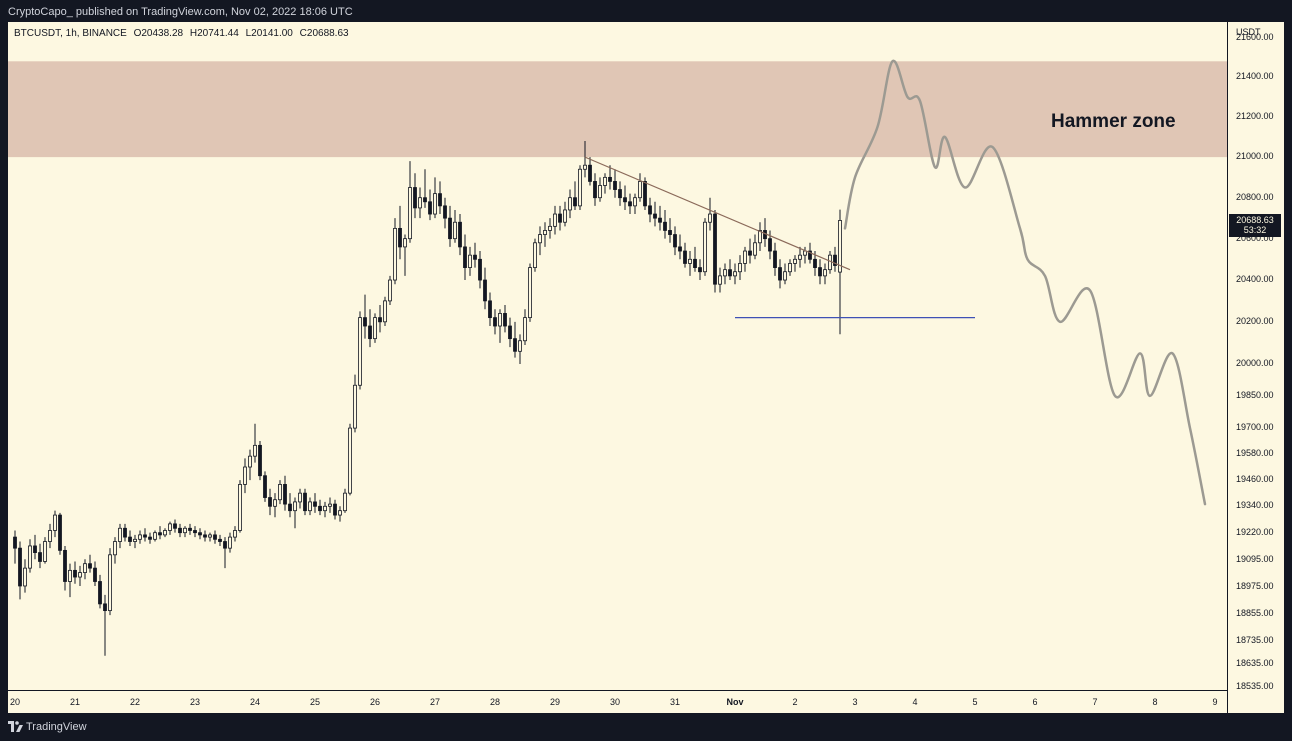 This screenshot has width=1292, height=741. What do you see at coordinates (15, 726) in the screenshot?
I see `tradingview-logo-icon` at bounding box center [15, 726].